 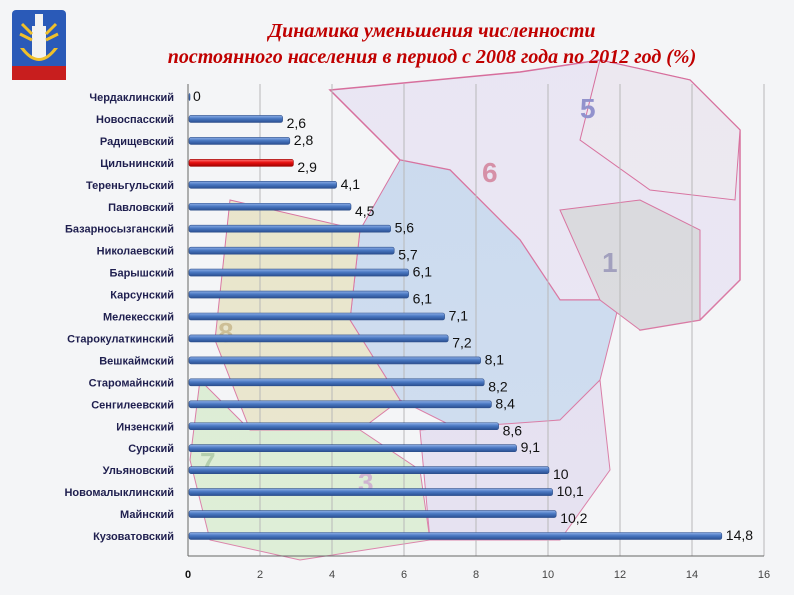 I want to click on value-label: 7,2, so click(x=462, y=342).